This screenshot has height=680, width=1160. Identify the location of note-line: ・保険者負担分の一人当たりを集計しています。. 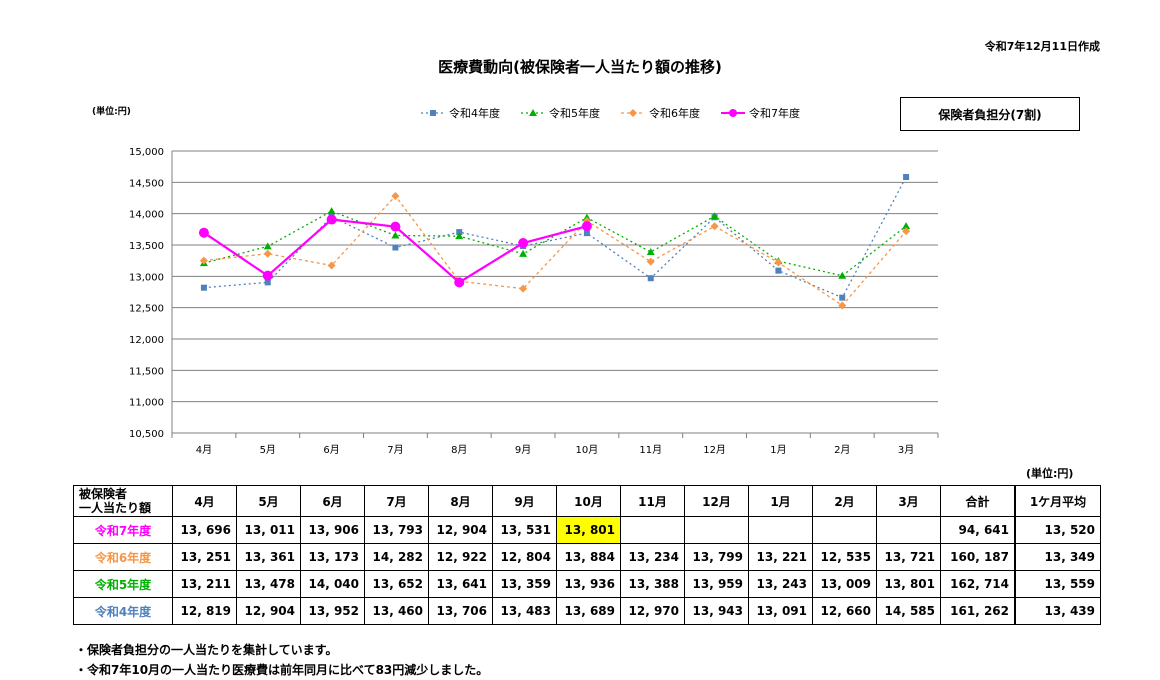
(206, 650).